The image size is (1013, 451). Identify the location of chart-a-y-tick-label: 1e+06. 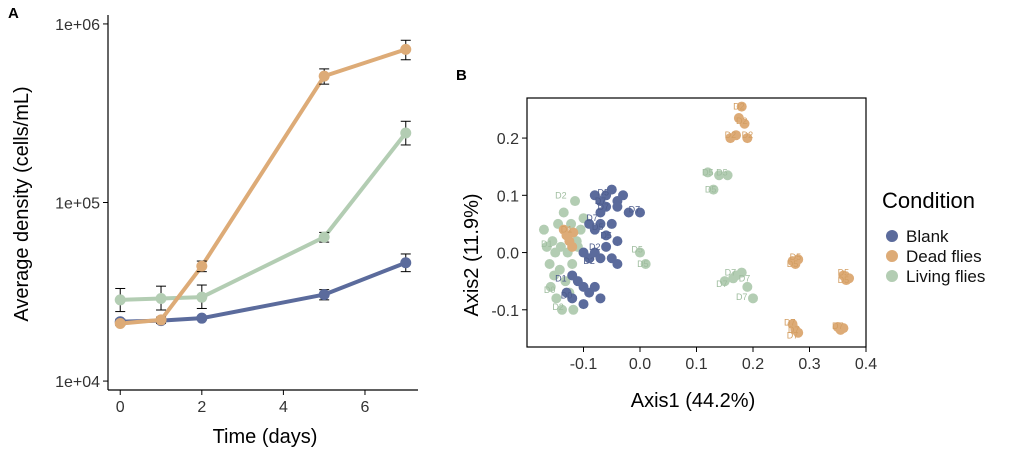
(77, 25).